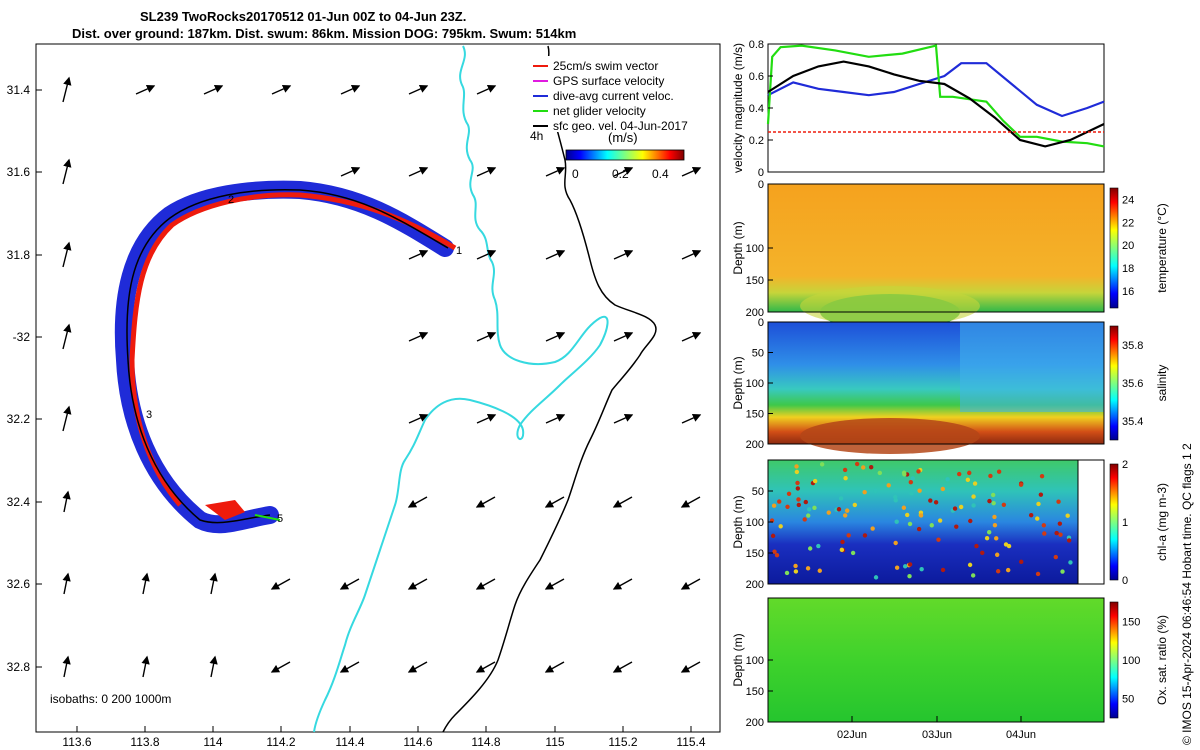  Describe the element at coordinates (19, 90) in the screenshot. I see `map-y-tick: 31.4` at that location.